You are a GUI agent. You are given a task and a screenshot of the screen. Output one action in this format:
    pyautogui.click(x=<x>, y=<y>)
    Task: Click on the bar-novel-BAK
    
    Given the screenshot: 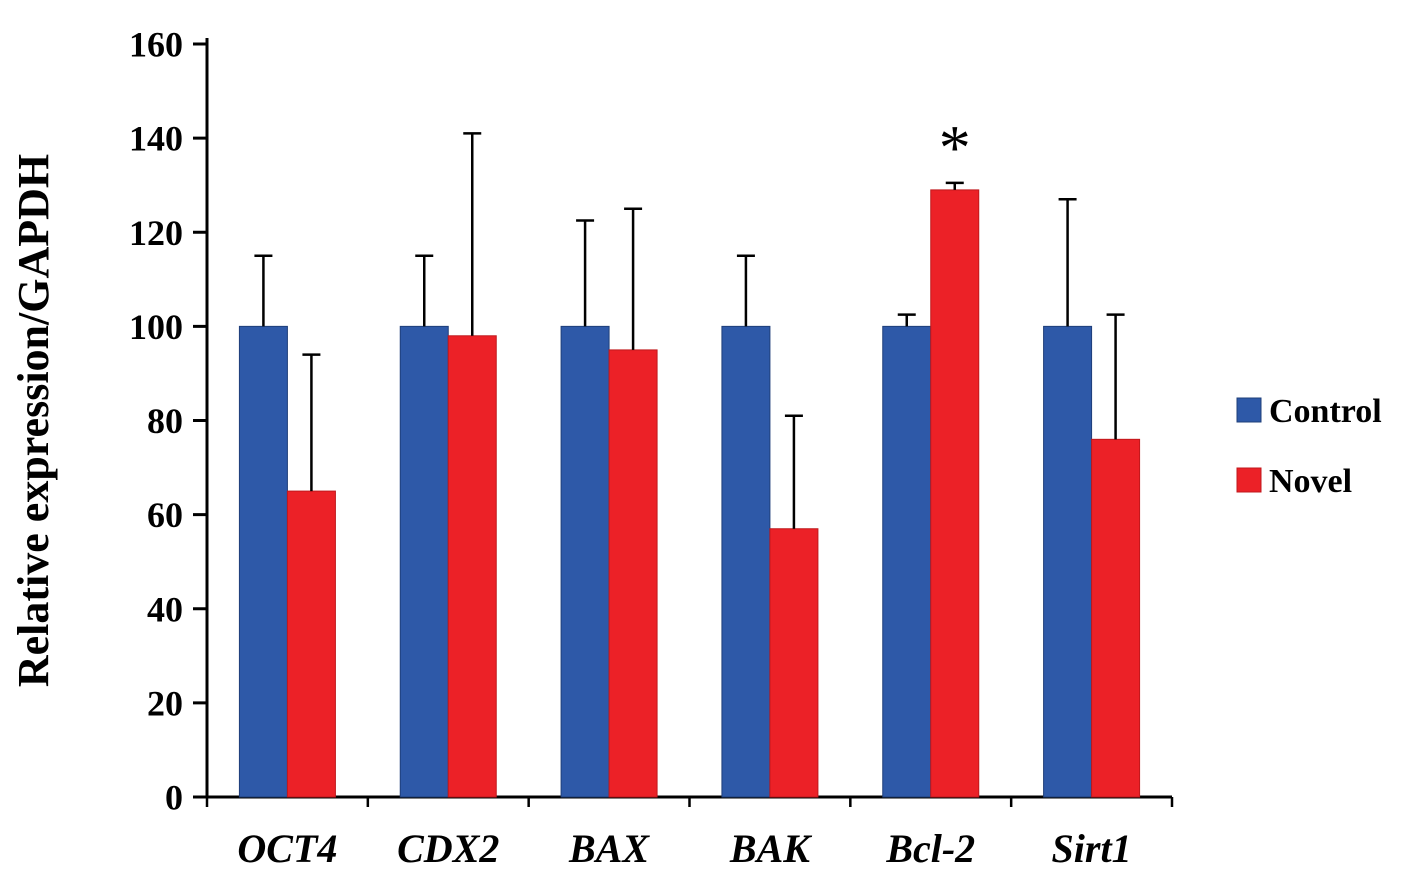 What is the action you would take?
    pyautogui.click(x=794, y=663)
    